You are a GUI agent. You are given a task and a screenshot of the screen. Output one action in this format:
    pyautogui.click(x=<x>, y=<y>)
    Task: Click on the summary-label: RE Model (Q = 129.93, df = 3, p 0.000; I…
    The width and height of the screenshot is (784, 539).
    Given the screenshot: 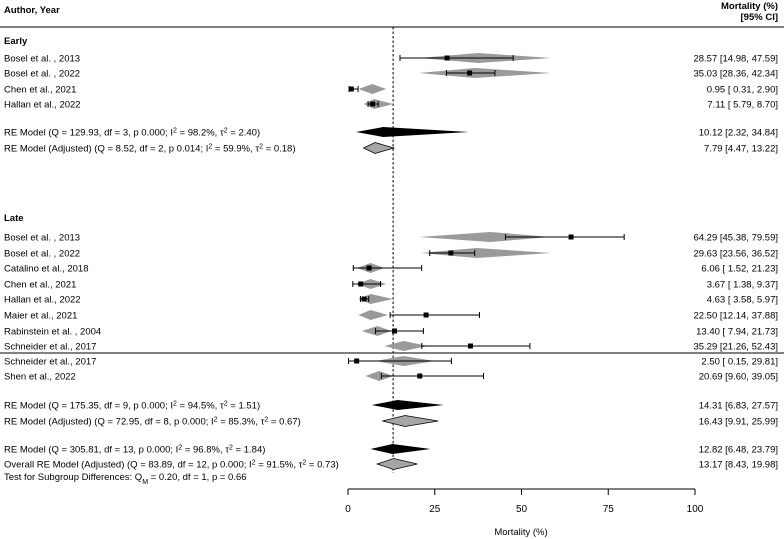 What is the action you would take?
    pyautogui.click(x=132, y=133)
    